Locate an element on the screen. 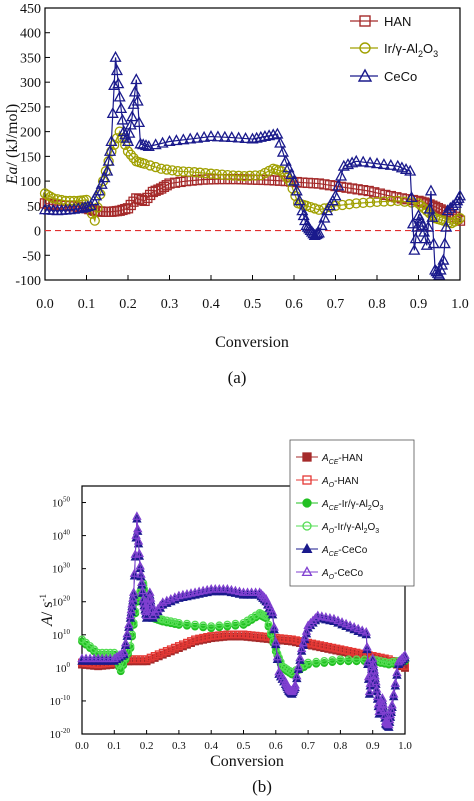 The width and height of the screenshot is (474, 801). legend-item-2: ACE-Ir/γ-Al2O3 is located at coordinates (340, 505).